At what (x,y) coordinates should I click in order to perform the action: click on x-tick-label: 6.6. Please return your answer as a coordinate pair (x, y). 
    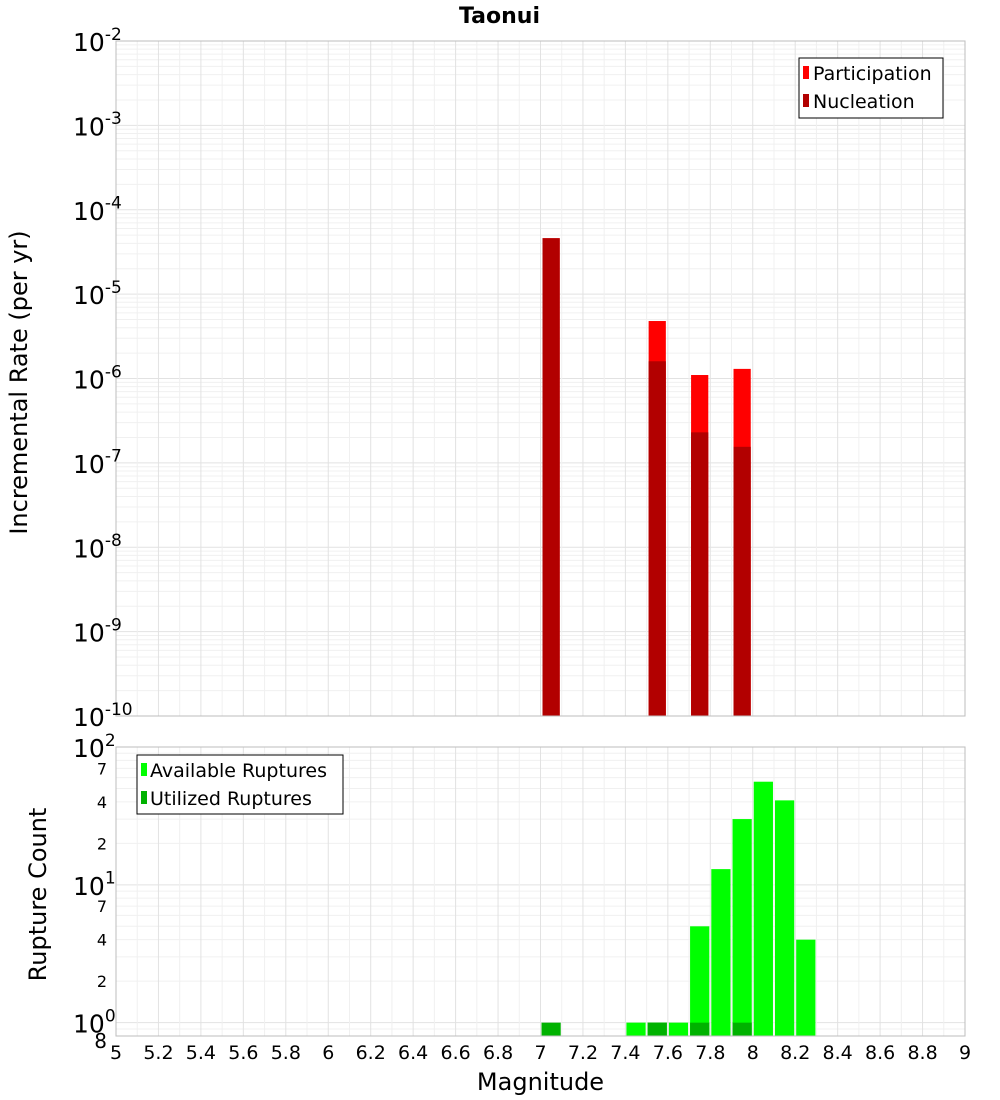
    Looking at the image, I should click on (455, 1053).